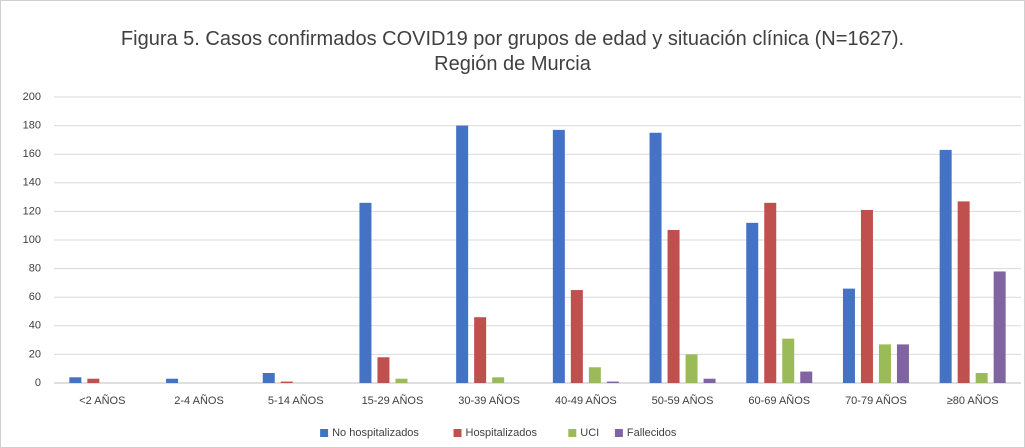  What do you see at coordinates (586, 400) in the screenshot?
I see `x-tick-label: 40-49 AÑOS` at bounding box center [586, 400].